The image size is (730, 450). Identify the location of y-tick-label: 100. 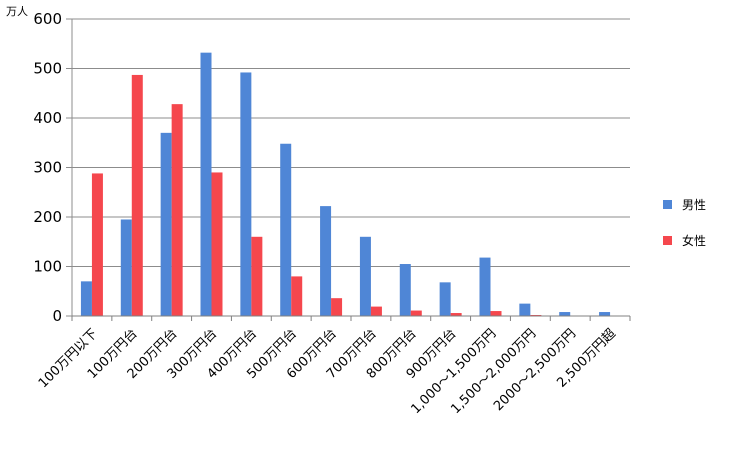
(47, 267).